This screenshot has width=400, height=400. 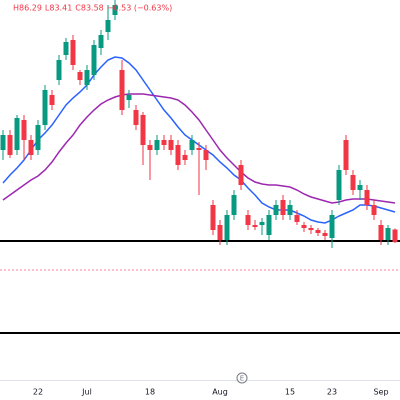 What do you see at coordinates (150, 392) in the screenshot?
I see `x-tick-label: 18` at bounding box center [150, 392].